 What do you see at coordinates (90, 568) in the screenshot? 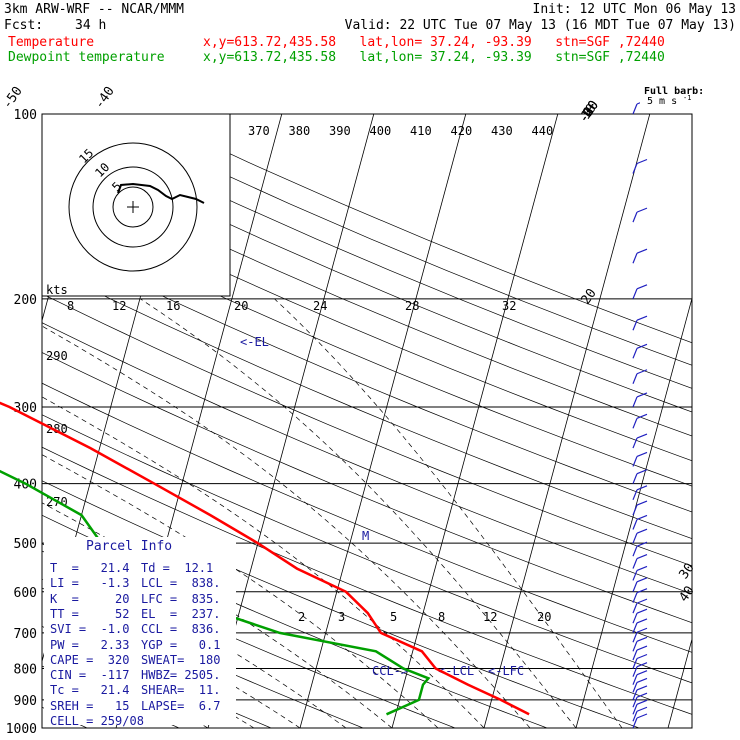
I see `parcel-info-value: T = 21.4` at bounding box center [90, 568].